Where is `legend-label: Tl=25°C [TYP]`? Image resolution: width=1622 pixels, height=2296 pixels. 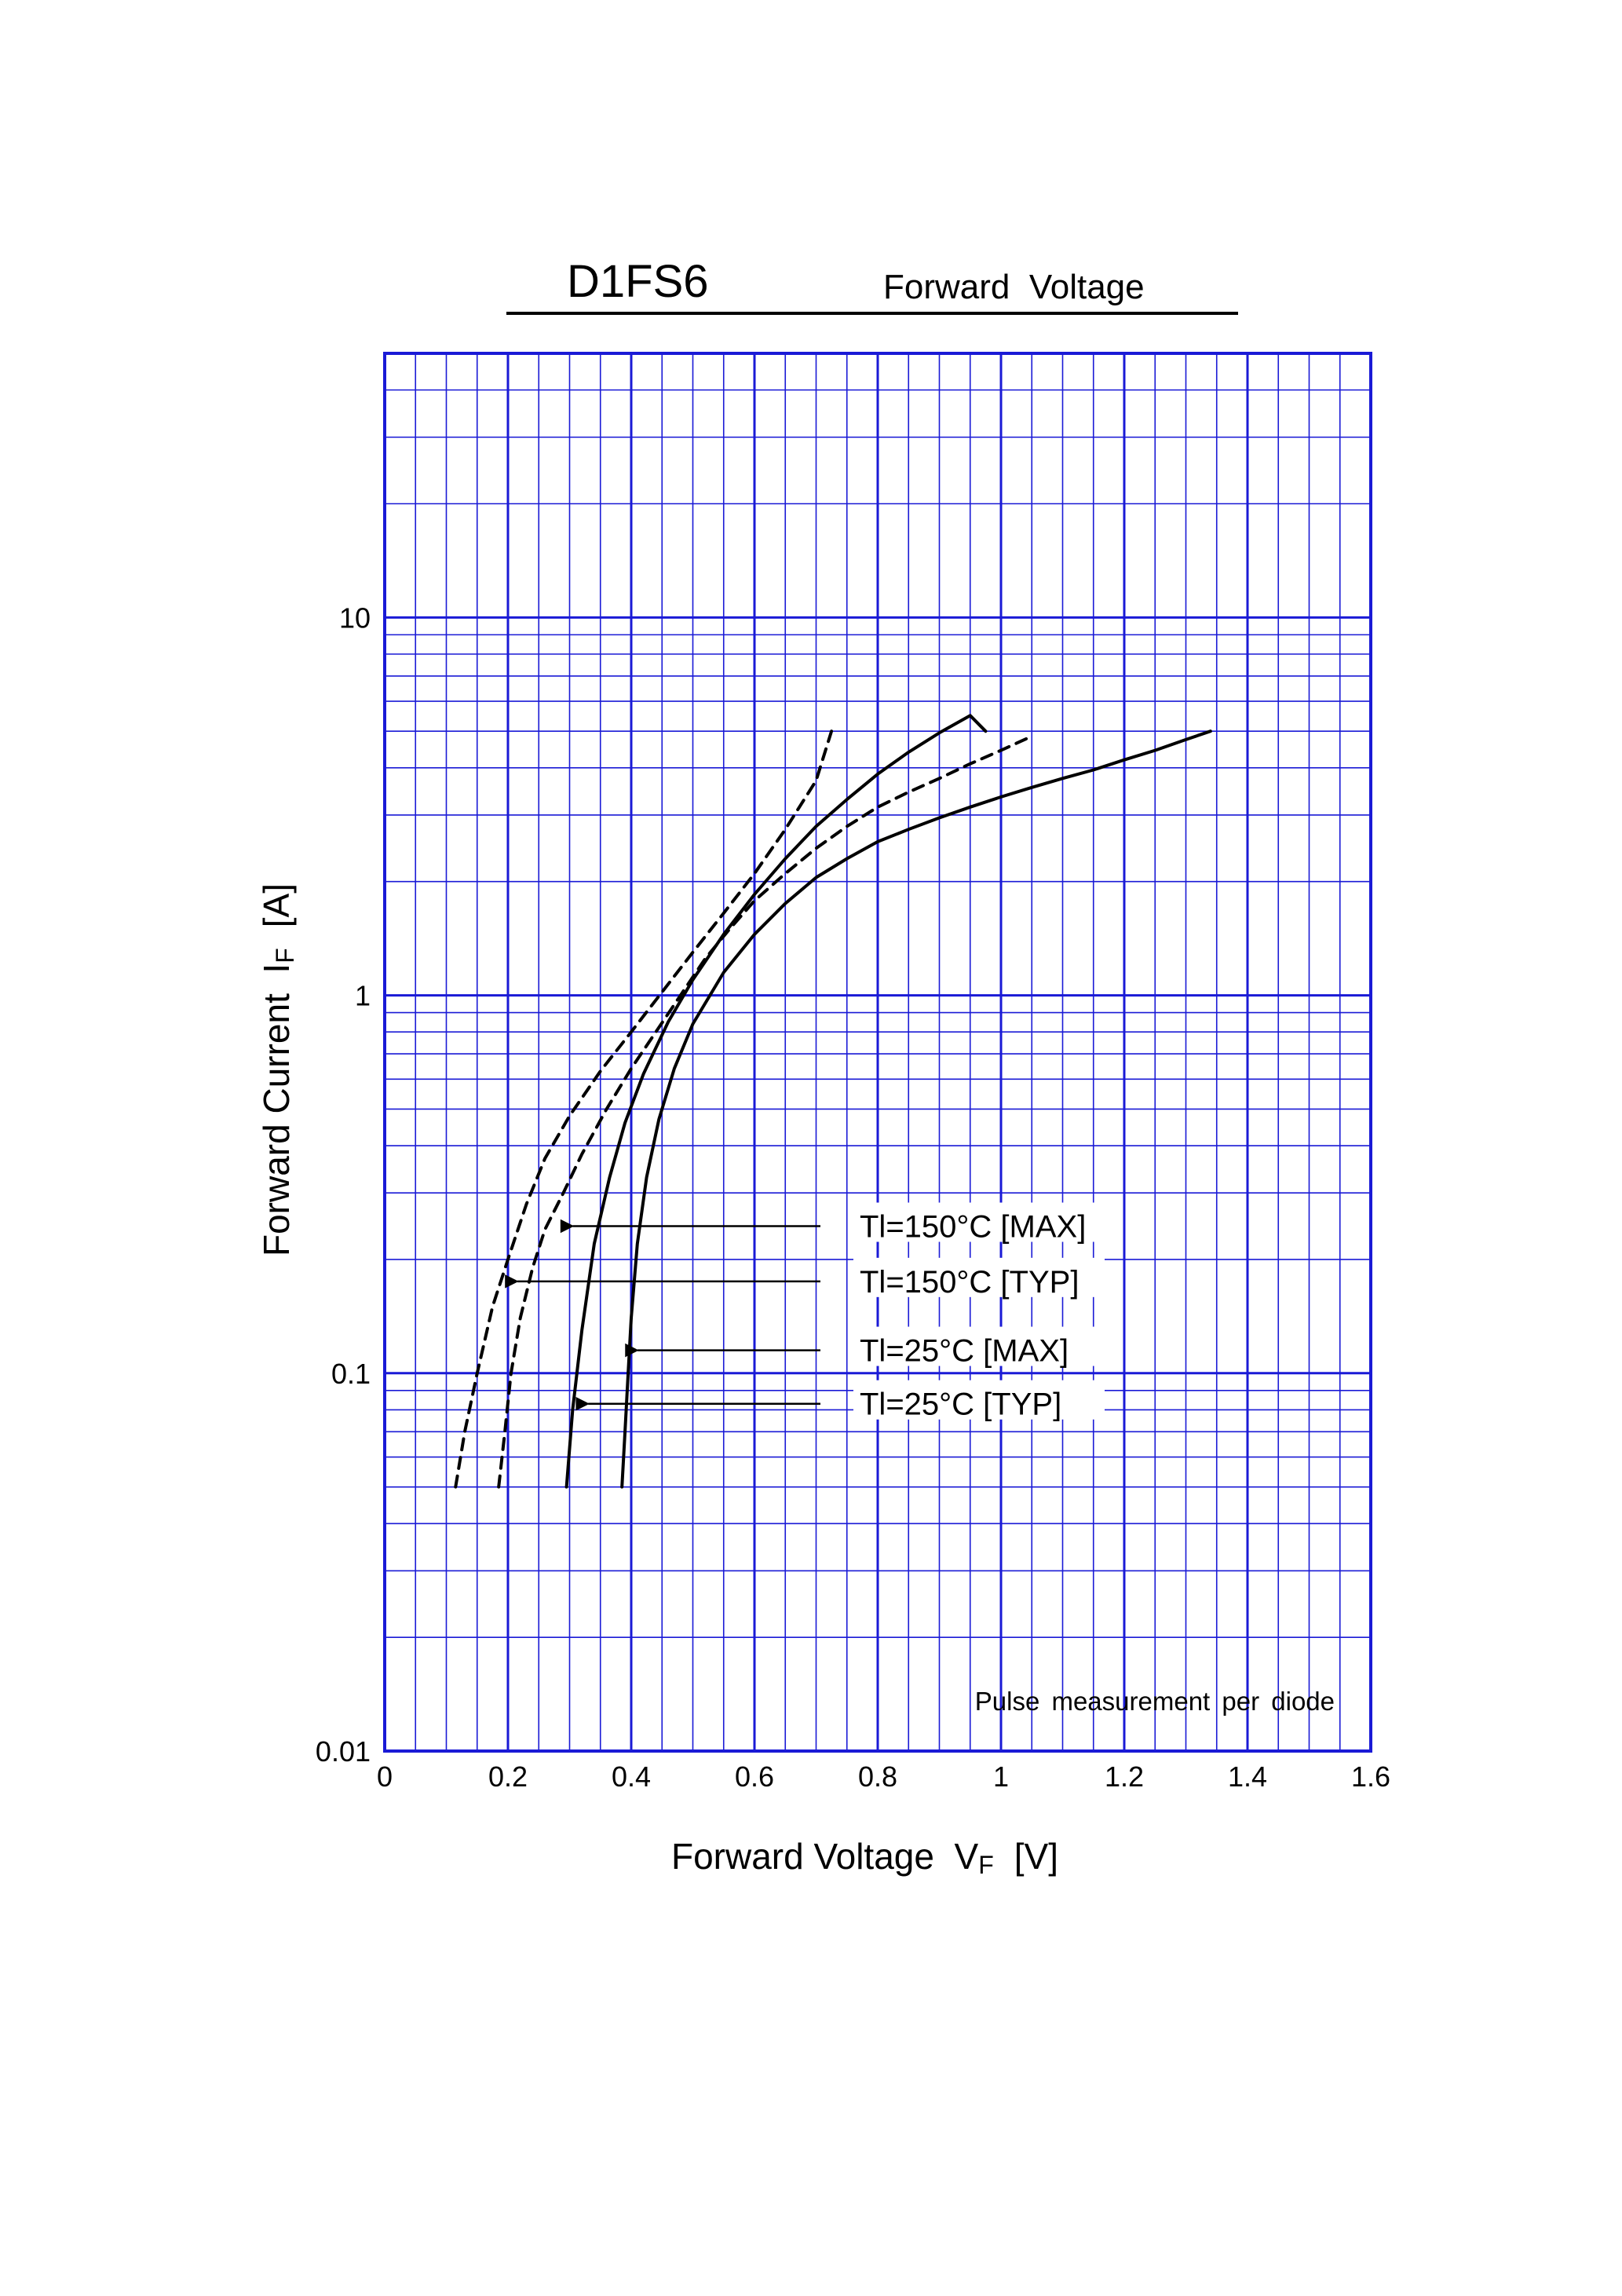 legend-label: Tl=25°C [TYP] is located at coordinates (960, 1404).